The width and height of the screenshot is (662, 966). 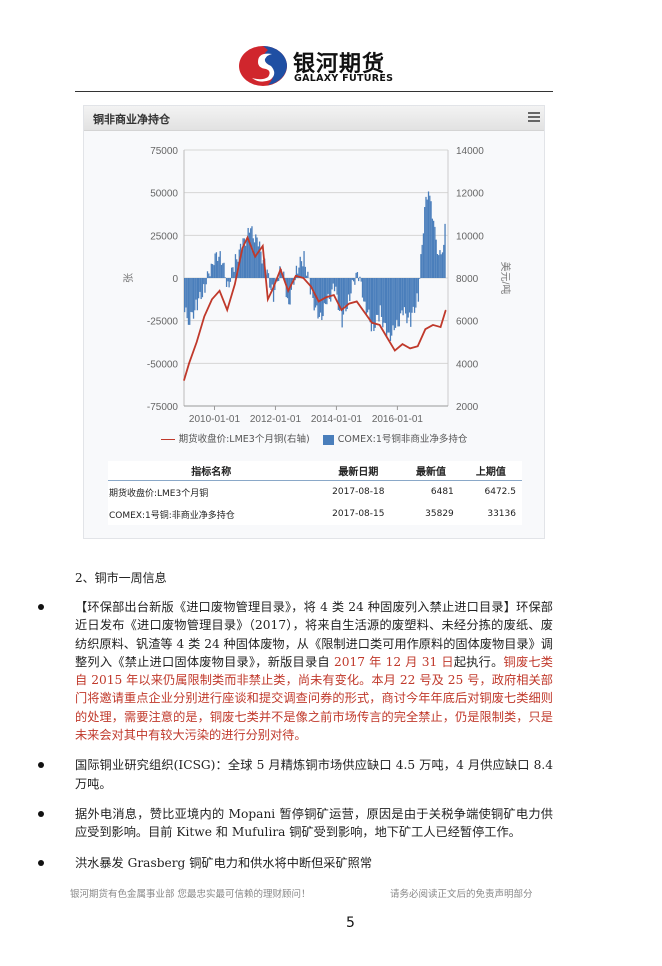 I want to click on x-tick-label: 2010-01-01, so click(x=215, y=419).